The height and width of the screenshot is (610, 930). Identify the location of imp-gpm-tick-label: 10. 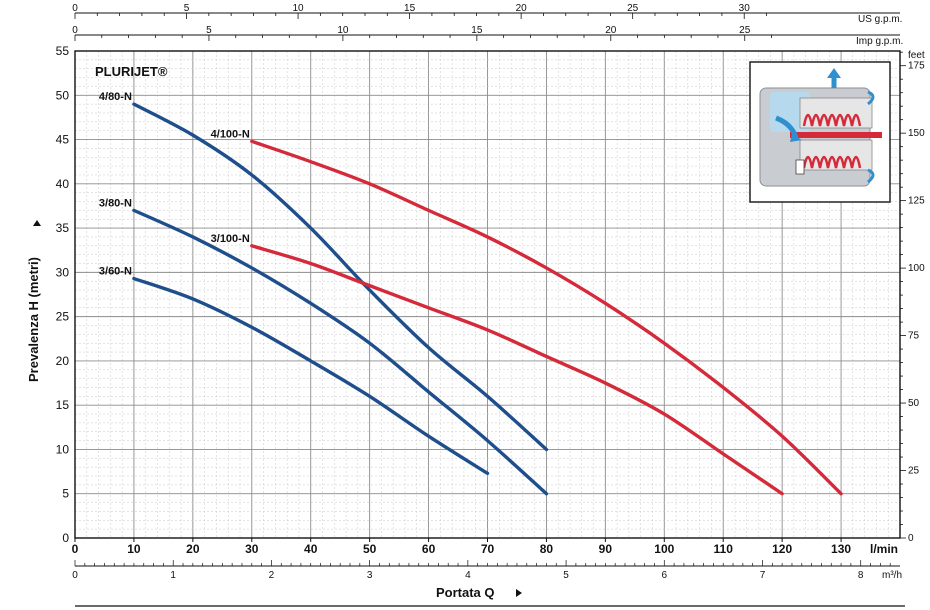
(343, 30).